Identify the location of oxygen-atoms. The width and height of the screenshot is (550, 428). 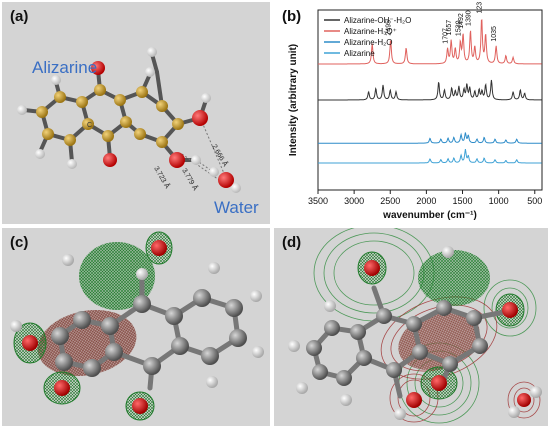
(162, 124).